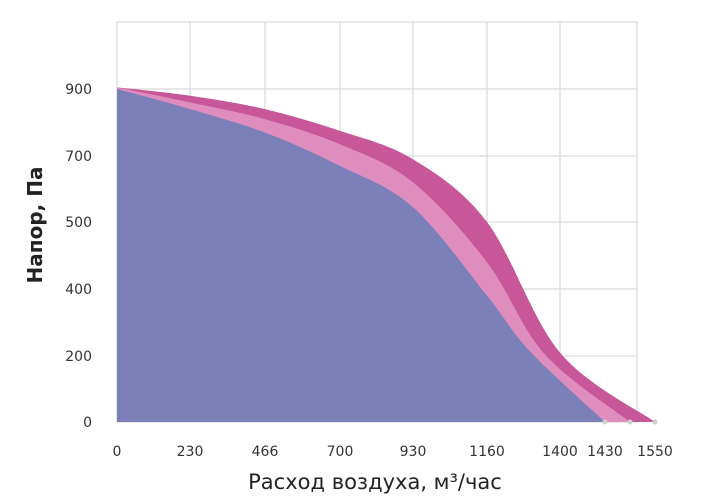 Image resolution: width=715 pixels, height=500 pixels. I want to click on y-axis-title: Напор, Па, so click(35, 225).